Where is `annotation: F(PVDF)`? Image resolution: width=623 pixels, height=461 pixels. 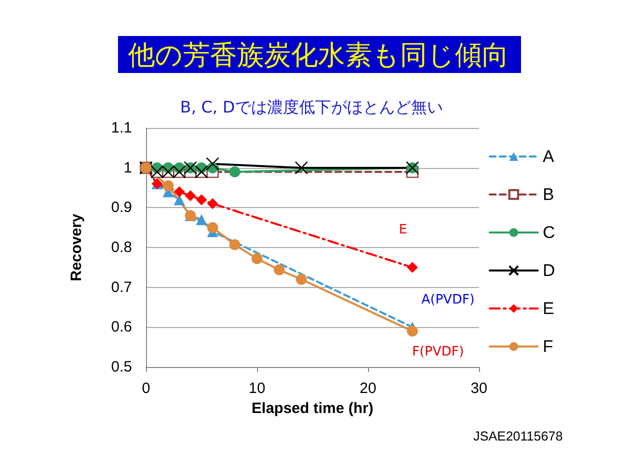 annotation: F(PVDF) is located at coordinates (438, 352).